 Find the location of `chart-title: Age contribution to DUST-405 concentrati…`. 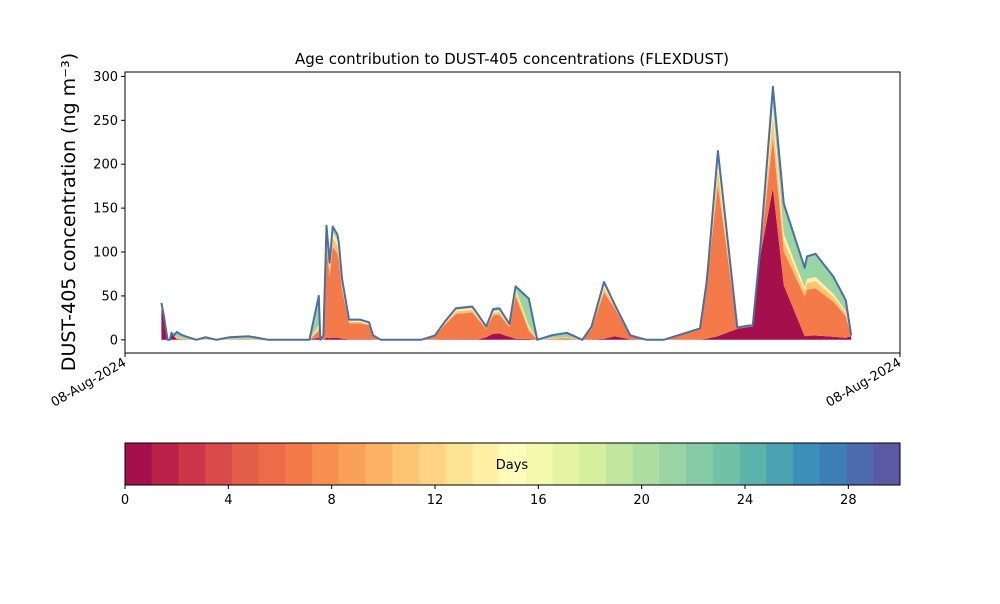

chart-title: Age contribution to DUST-405 concentrati… is located at coordinates (512, 59).